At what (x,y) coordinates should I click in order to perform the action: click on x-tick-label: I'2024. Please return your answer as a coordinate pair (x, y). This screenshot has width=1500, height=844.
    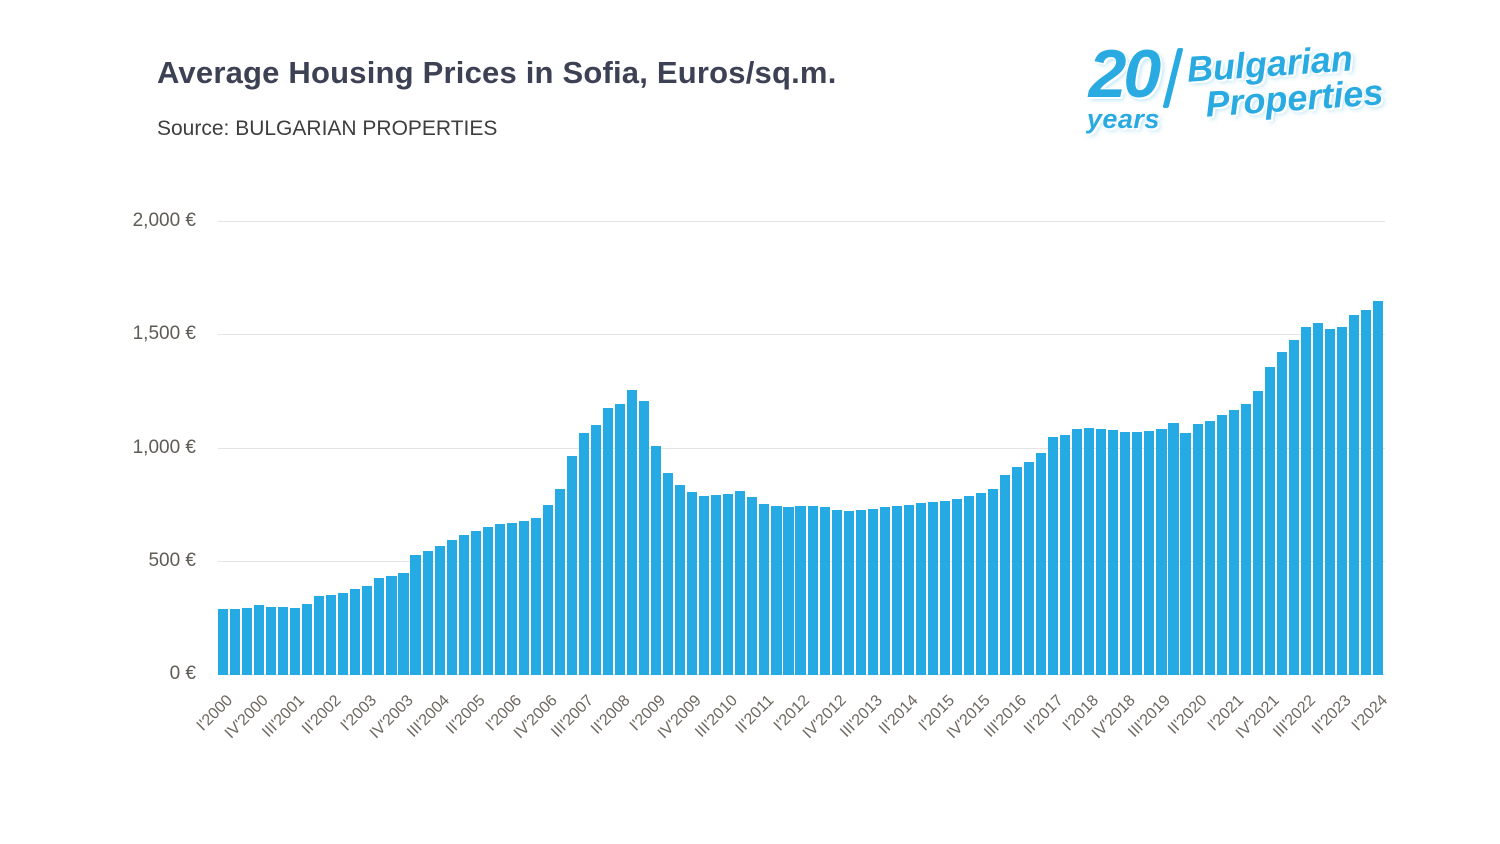
    Looking at the image, I should click on (1370, 713).